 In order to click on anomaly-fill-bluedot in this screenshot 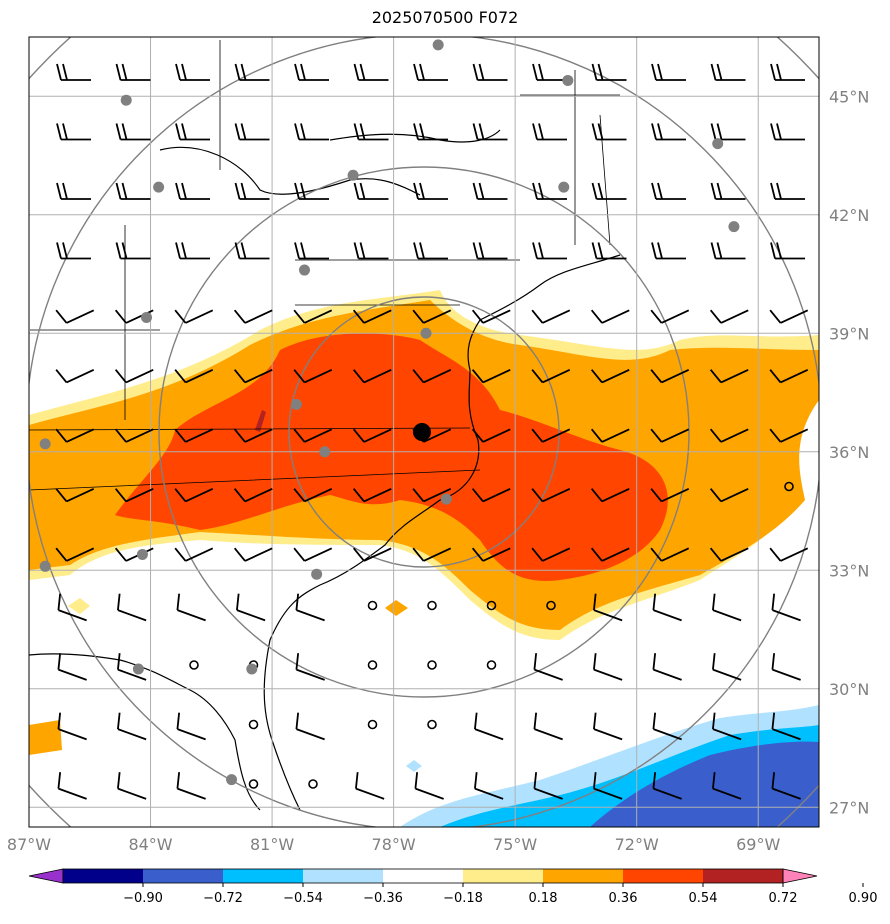, I will do `click(414, 766)`.